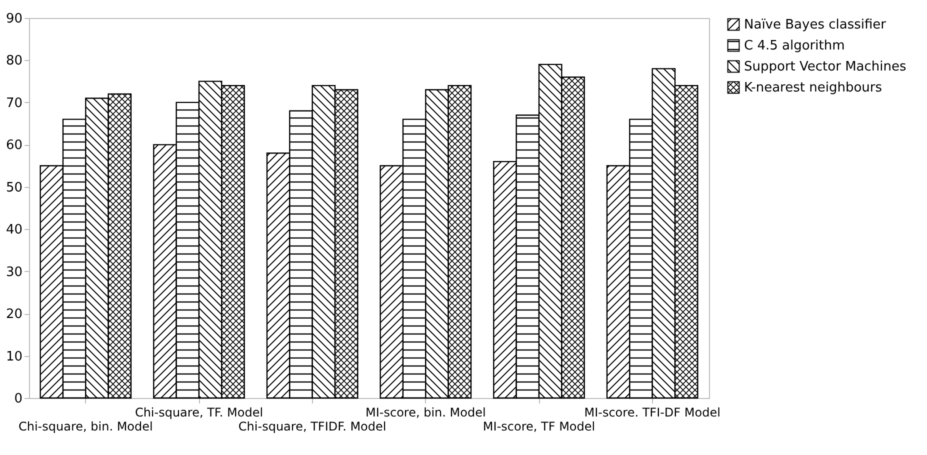 Image resolution: width=927 pixels, height=455 pixels. What do you see at coordinates (312, 427) in the screenshot?
I see `x-tick-label: Chi-square, TFIDF. Model` at bounding box center [312, 427].